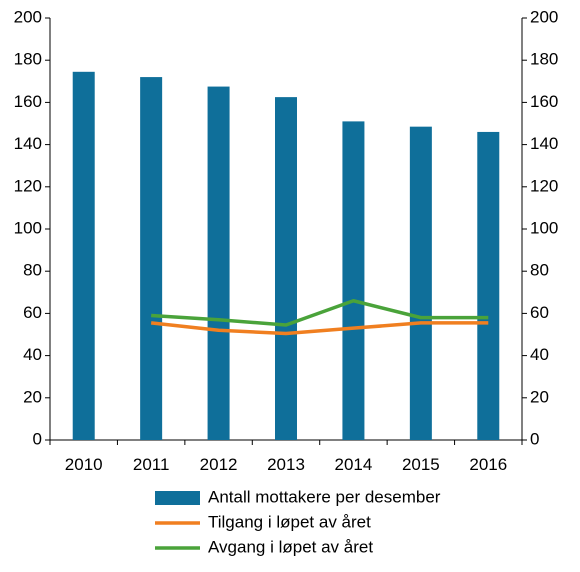  I want to click on right-y-tick-label: 200, so click(544, 16).